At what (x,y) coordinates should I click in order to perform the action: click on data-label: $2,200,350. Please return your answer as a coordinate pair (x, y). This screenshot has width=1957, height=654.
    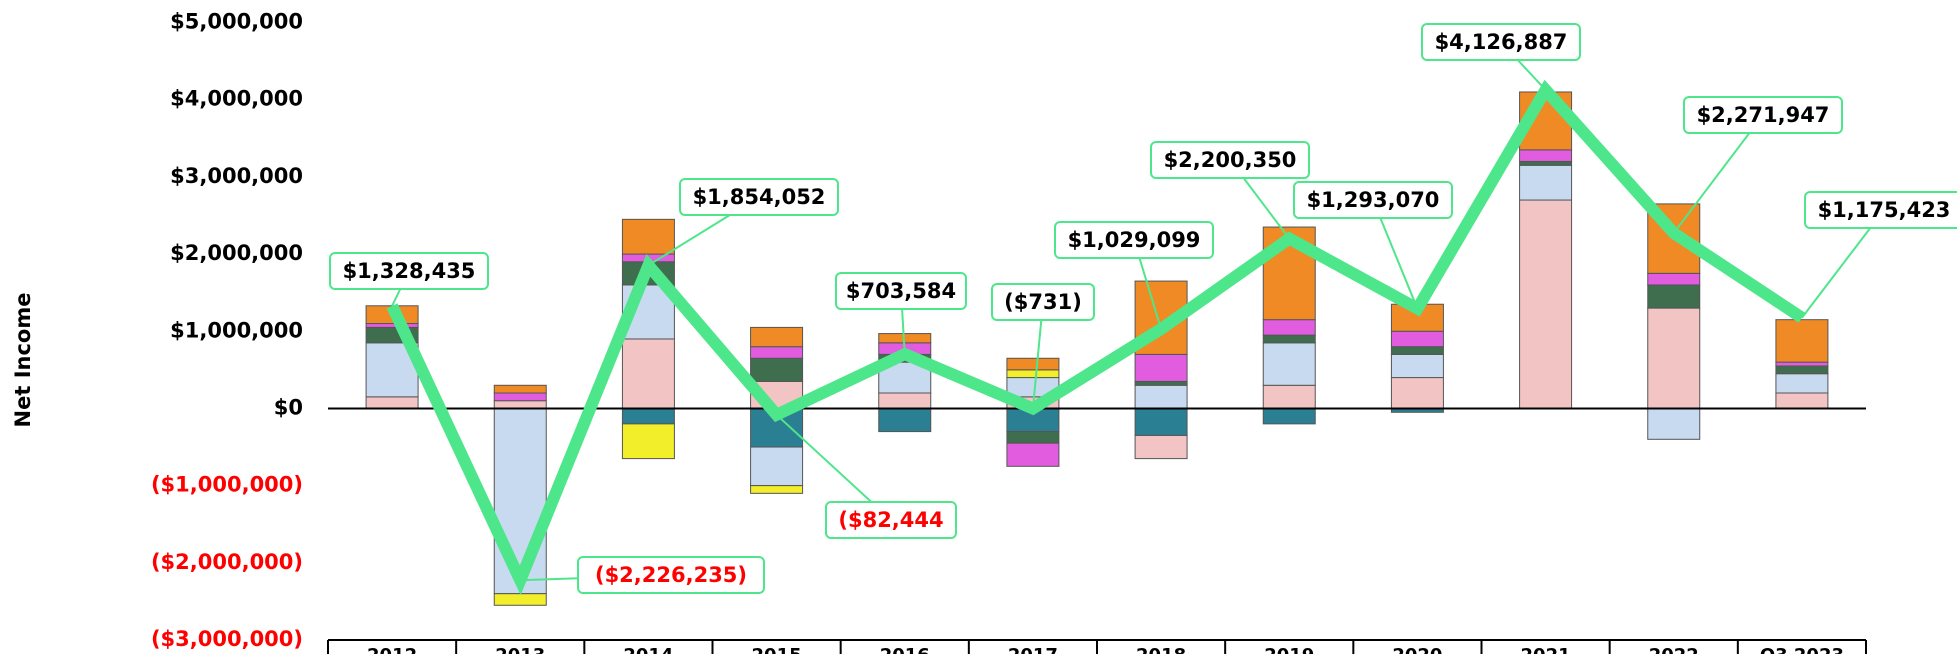
    Looking at the image, I should click on (1230, 160).